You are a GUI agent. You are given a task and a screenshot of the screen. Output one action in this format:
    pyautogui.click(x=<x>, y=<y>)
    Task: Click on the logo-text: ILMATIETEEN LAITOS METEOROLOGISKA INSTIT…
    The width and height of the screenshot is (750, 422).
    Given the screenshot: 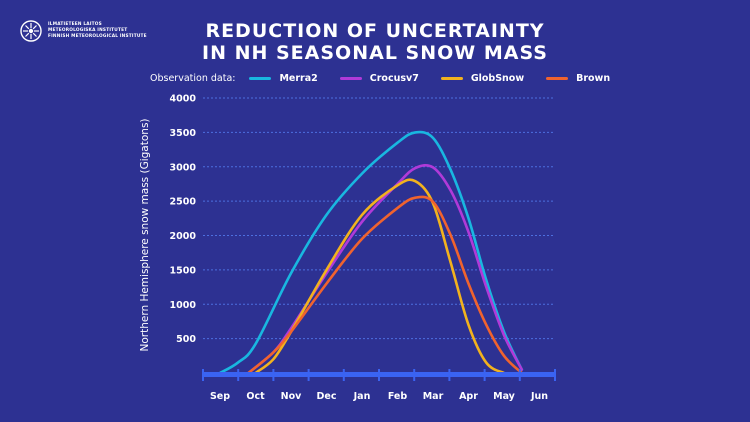 What is the action you would take?
    pyautogui.click(x=97, y=31)
    